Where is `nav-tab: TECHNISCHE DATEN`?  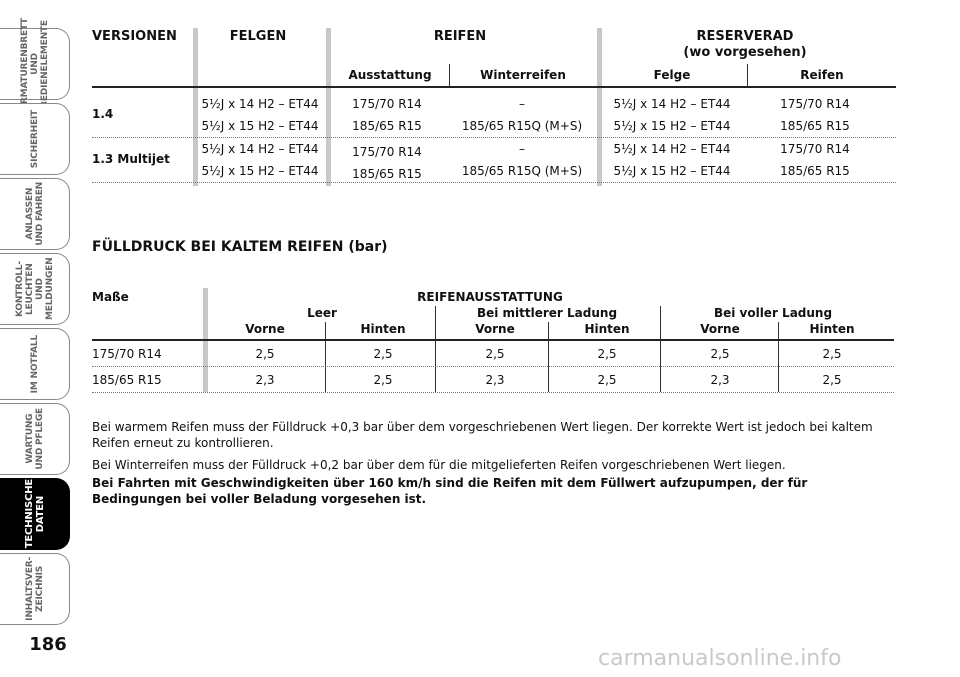 nav-tab: TECHNISCHE DATEN is located at coordinates (35, 514).